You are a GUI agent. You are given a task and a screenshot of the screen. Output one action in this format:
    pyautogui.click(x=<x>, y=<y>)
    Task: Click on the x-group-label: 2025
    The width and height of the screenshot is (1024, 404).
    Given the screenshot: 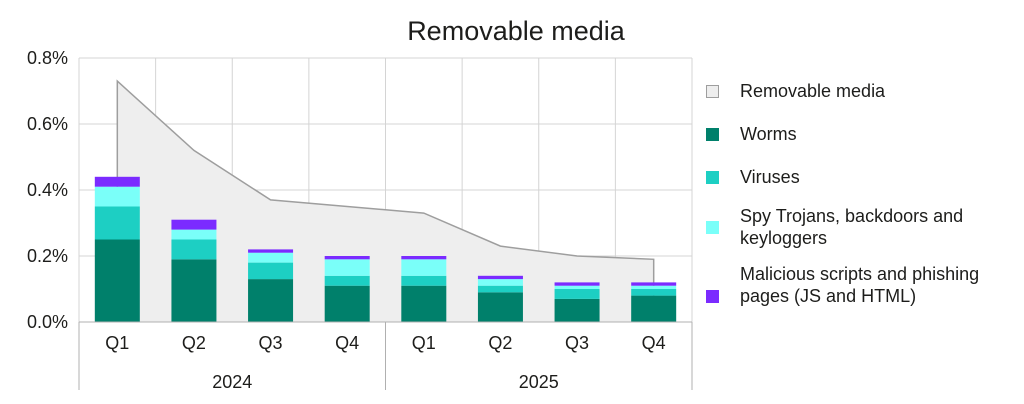 What is the action you would take?
    pyautogui.click(x=539, y=382)
    